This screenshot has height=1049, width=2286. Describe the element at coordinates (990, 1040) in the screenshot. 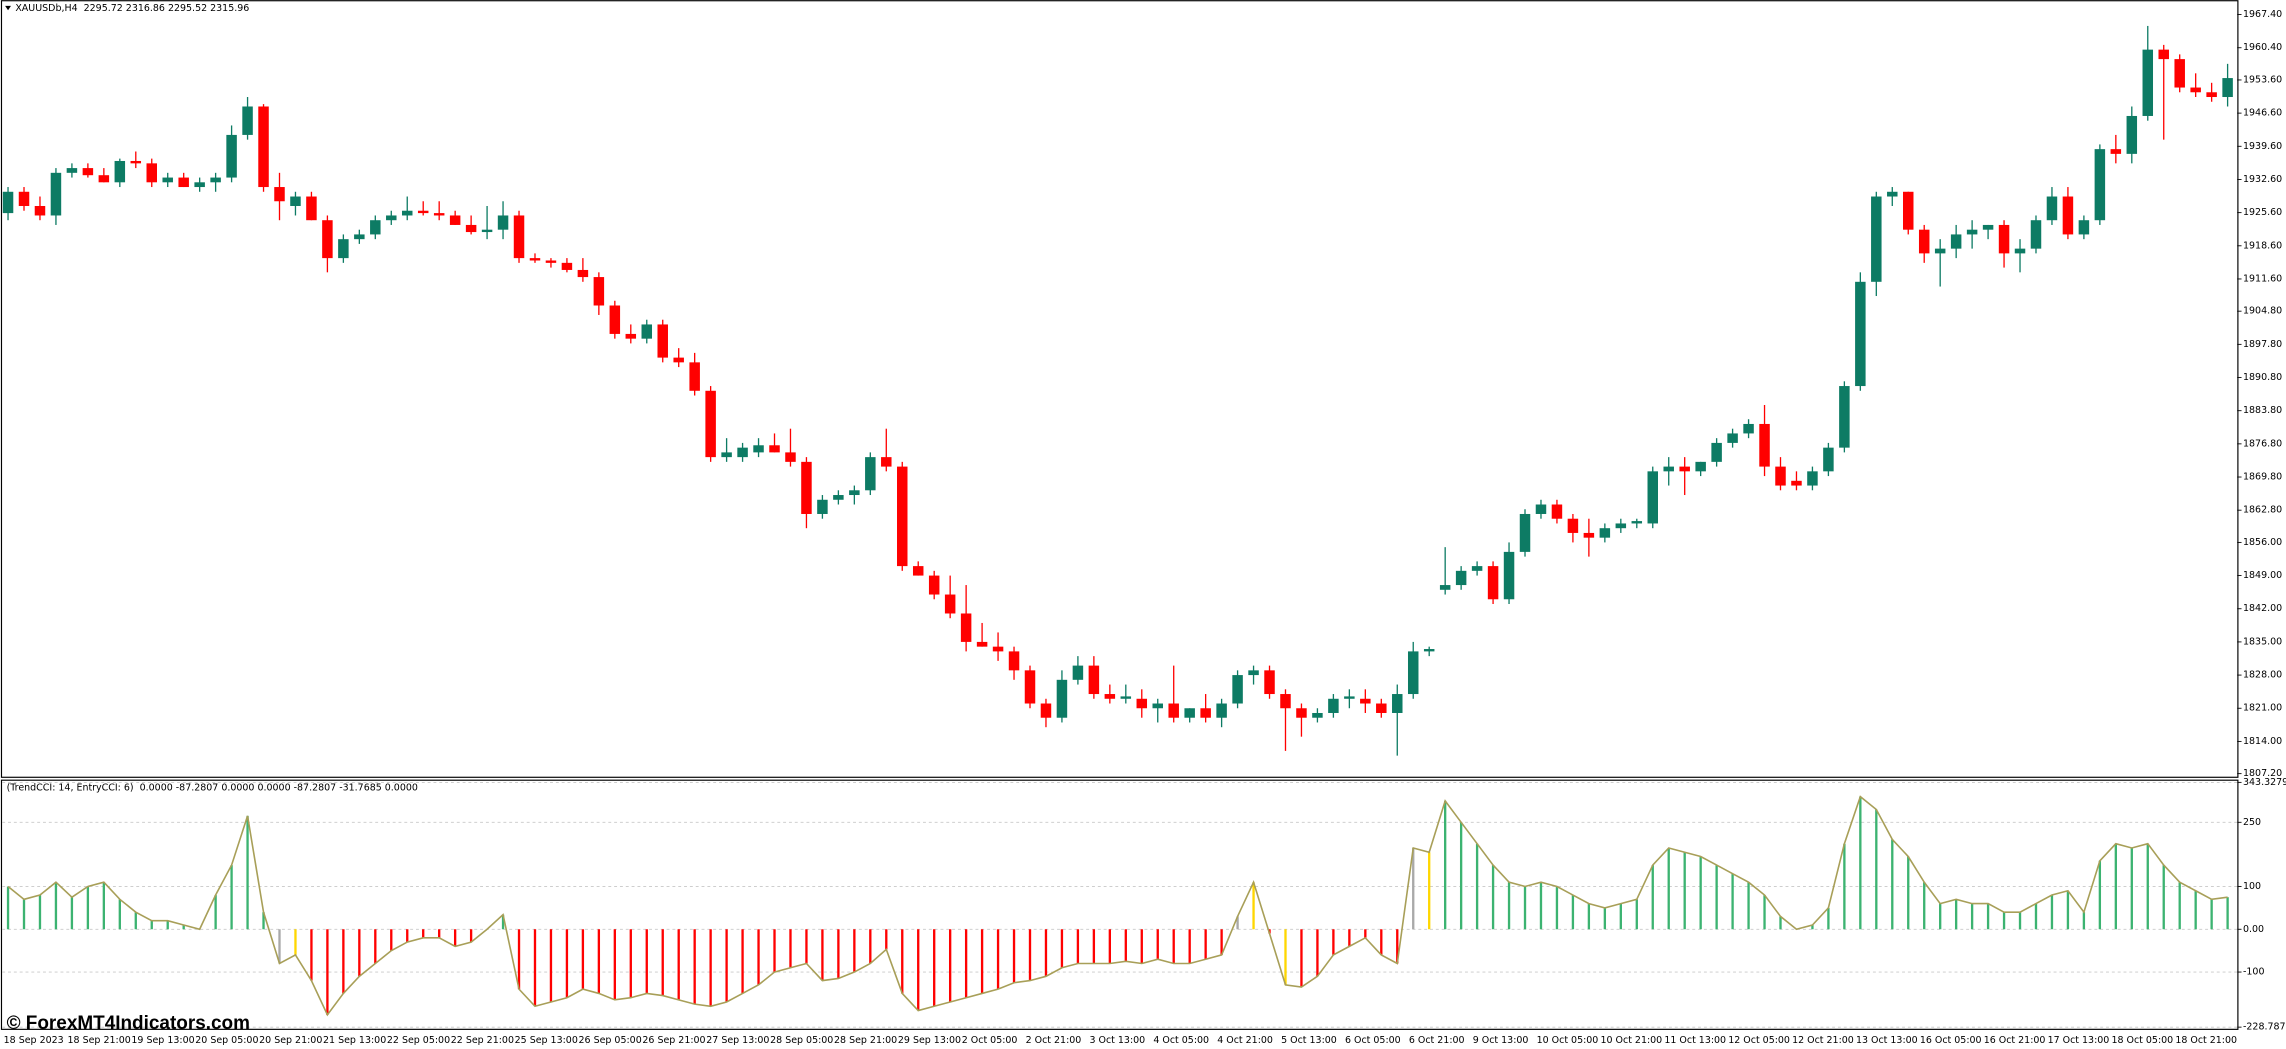

I see `x-tick-label: 2 Oct 05:00` at that location.